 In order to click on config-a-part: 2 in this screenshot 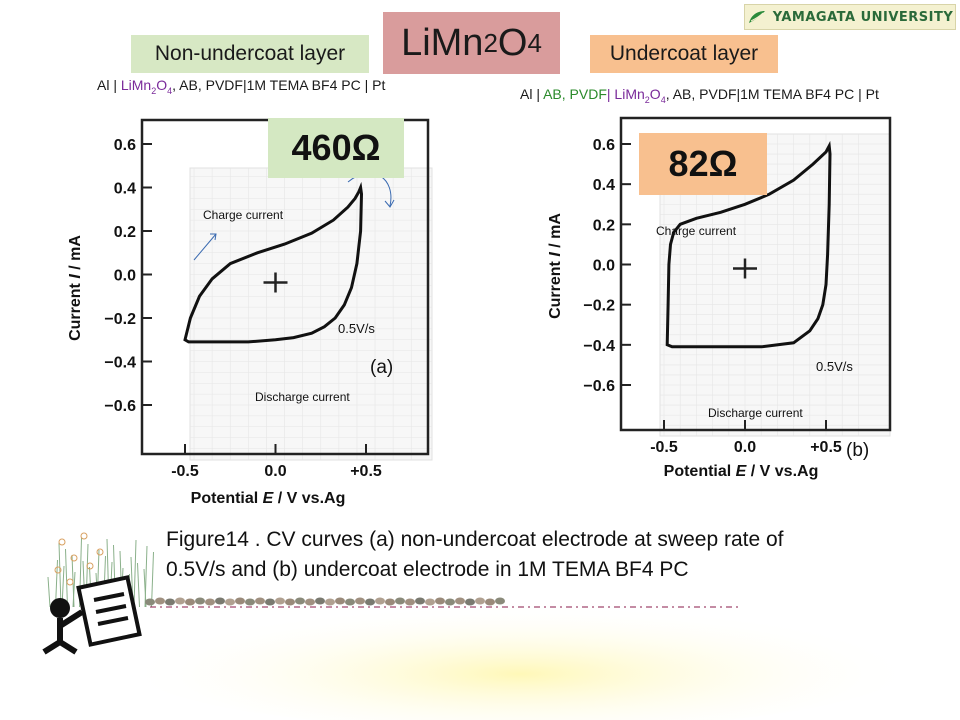, I will do `click(154, 90)`.